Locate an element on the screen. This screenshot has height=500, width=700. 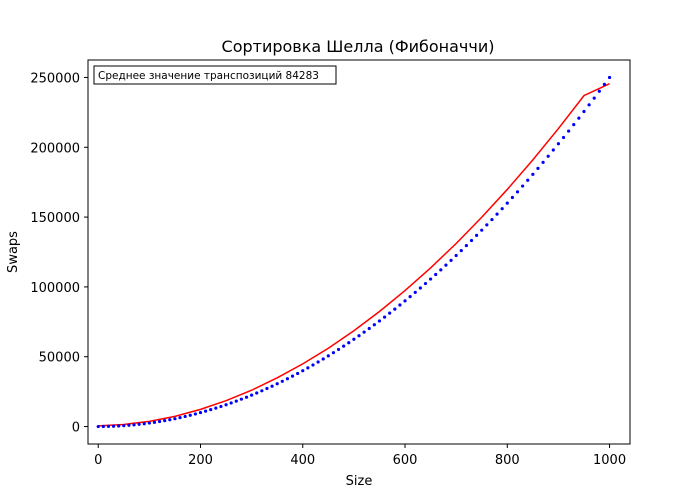
y-axis: 0 50000 100000 150000 200000 250000 is located at coordinates (59, 253).